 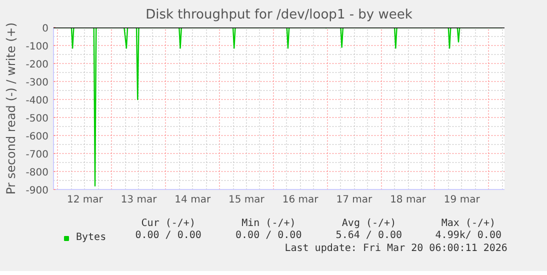 I want to click on text: Cur (-/+), so click(x=168, y=223).